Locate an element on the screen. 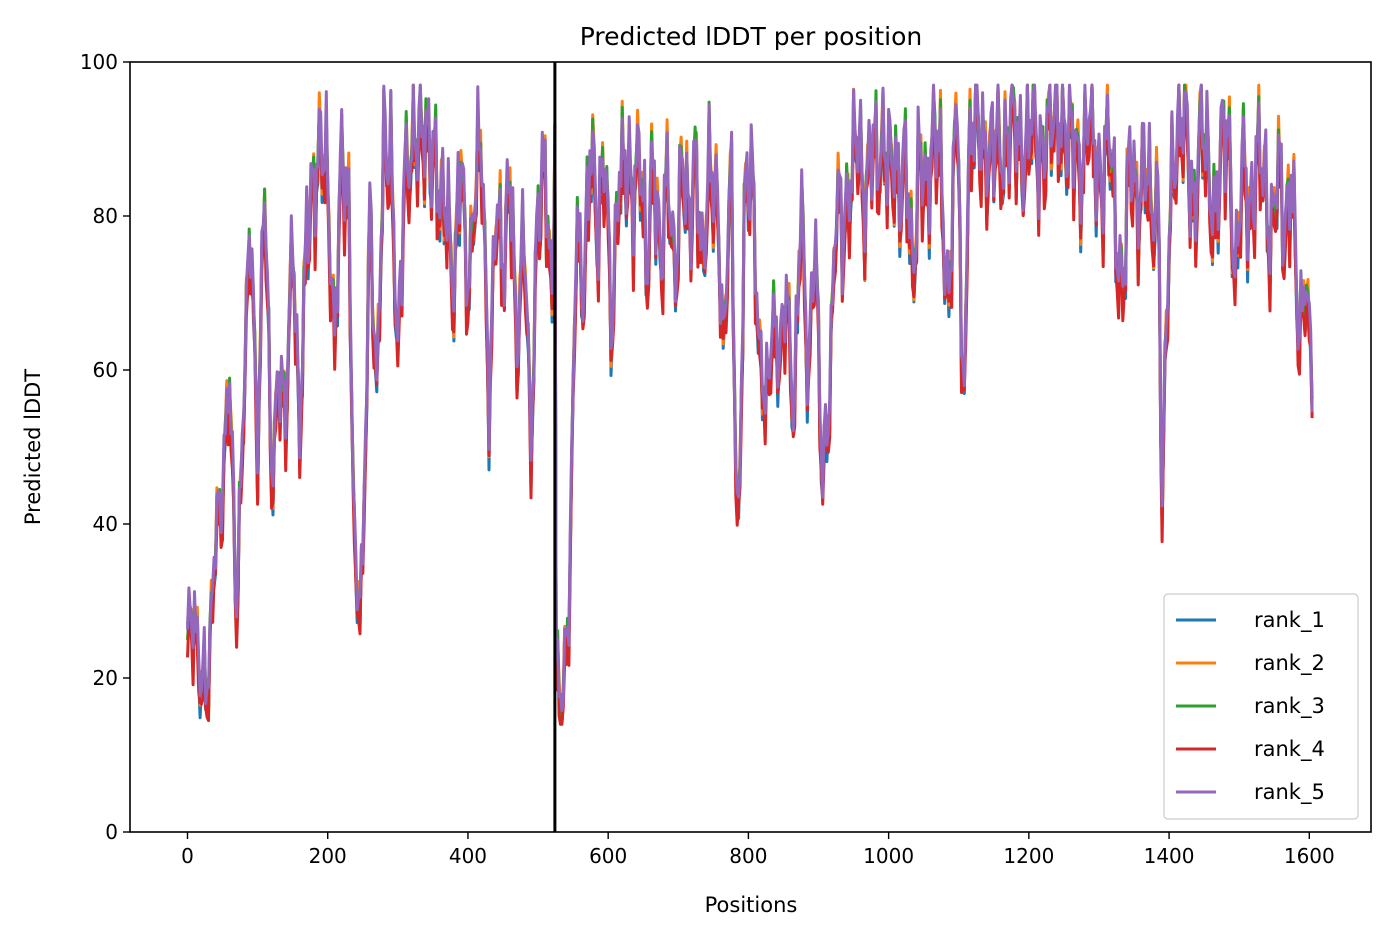  legend-label-rank_4: rank_4 is located at coordinates (1289, 749).